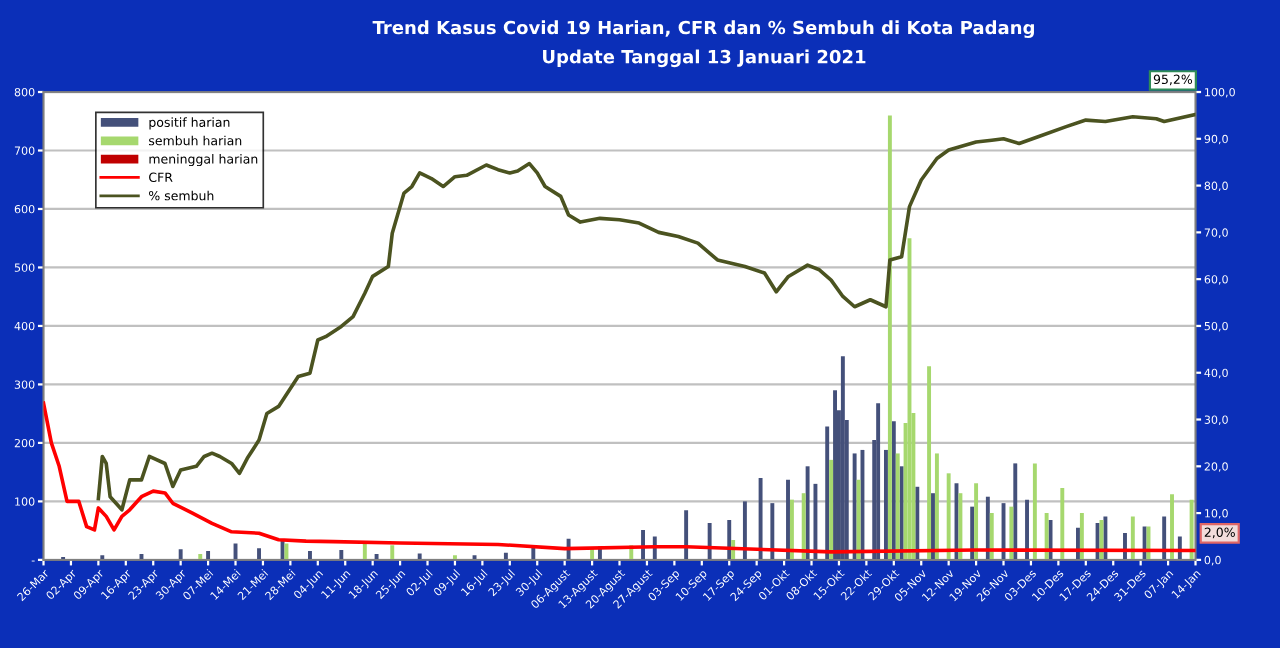 This screenshot has width=1280, height=648. Describe the element at coordinates (704, 58) in the screenshot. I see `chart-subtitle: Update Tanggal 13 Januari 2021` at that location.